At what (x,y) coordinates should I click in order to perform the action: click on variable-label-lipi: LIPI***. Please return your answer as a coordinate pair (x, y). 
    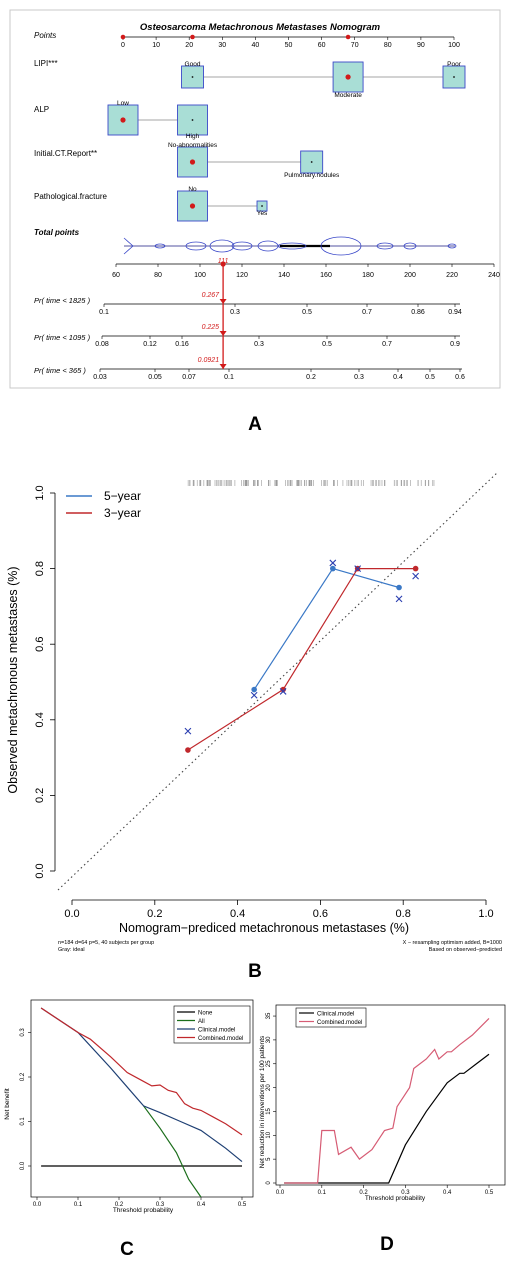
    Looking at the image, I should click on (46, 63).